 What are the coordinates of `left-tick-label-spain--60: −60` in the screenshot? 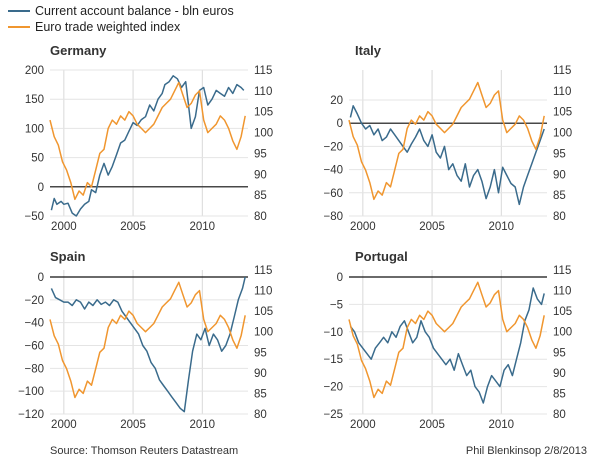 It's located at (34, 347).